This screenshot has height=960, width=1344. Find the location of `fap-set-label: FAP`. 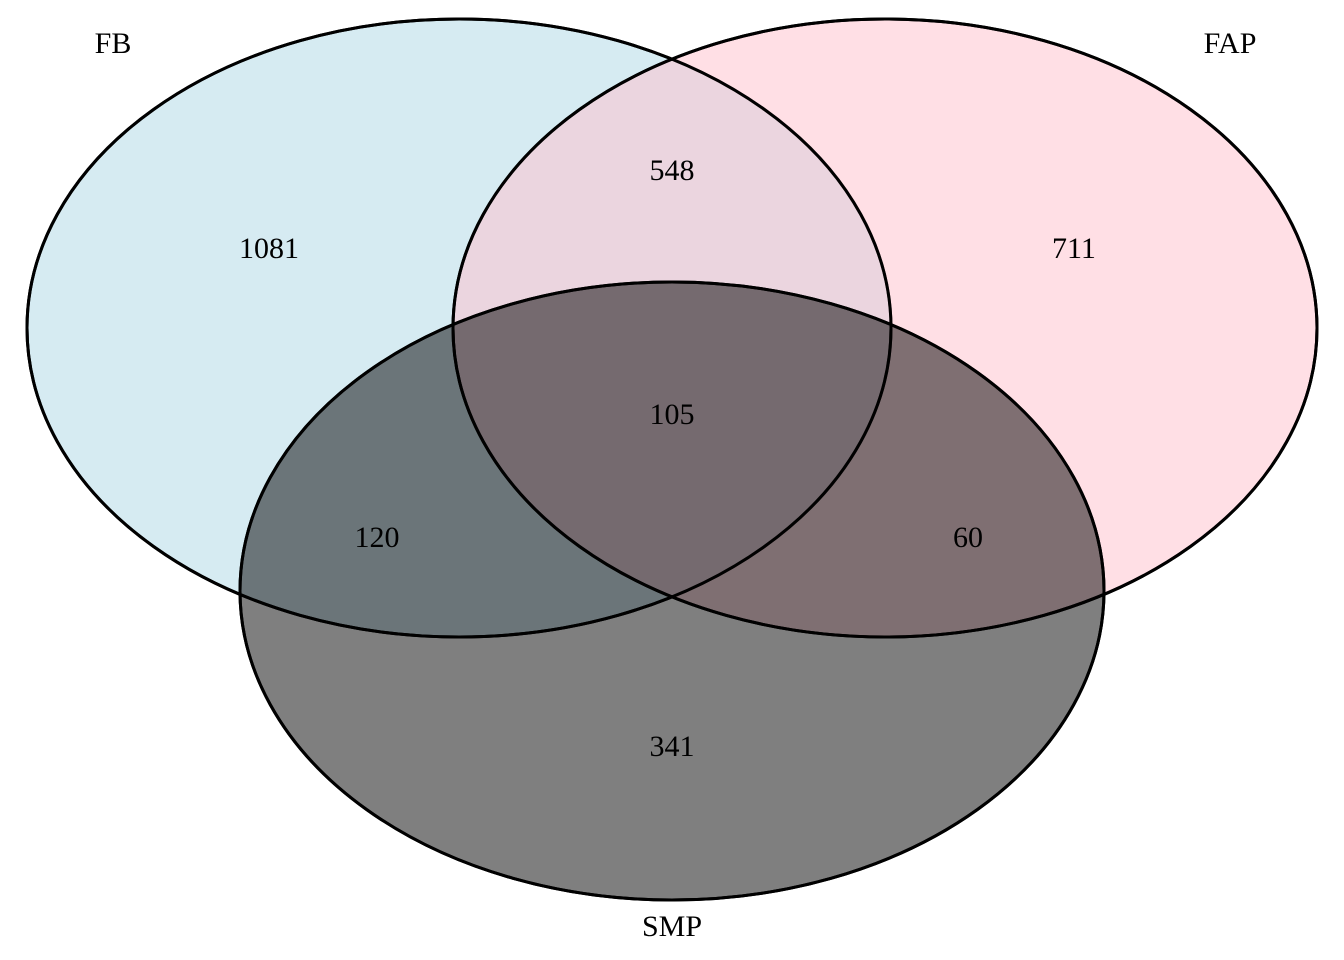

fap-set-label: FAP is located at coordinates (1230, 43).